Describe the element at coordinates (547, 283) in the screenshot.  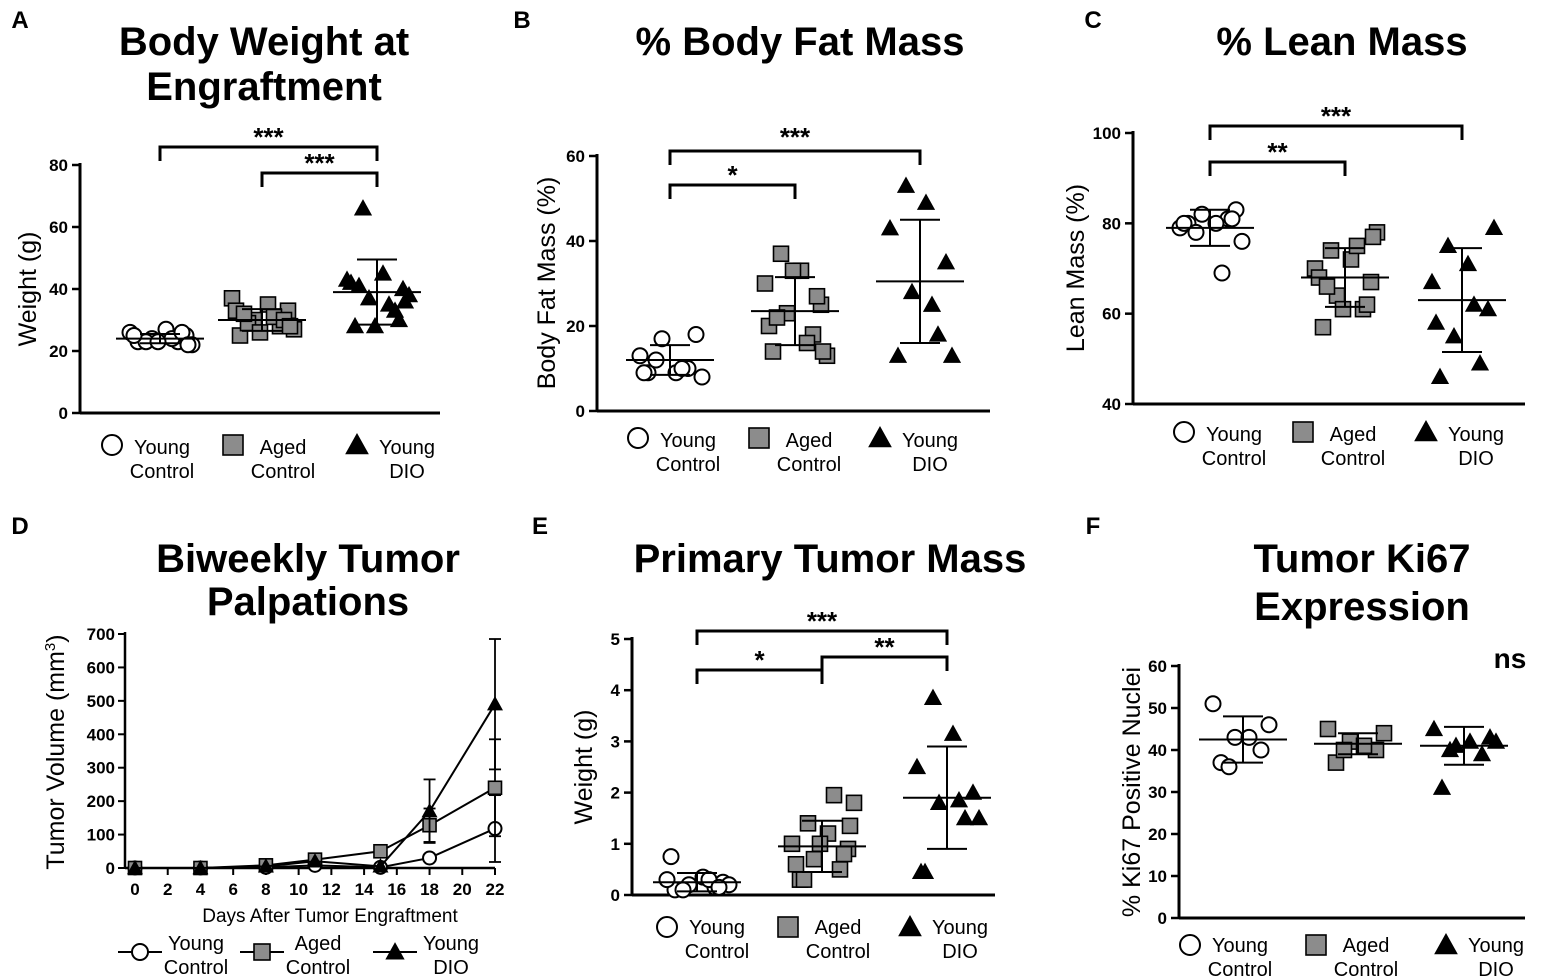
I see `y-axis-label: Body Fat Mass (%)` at that location.